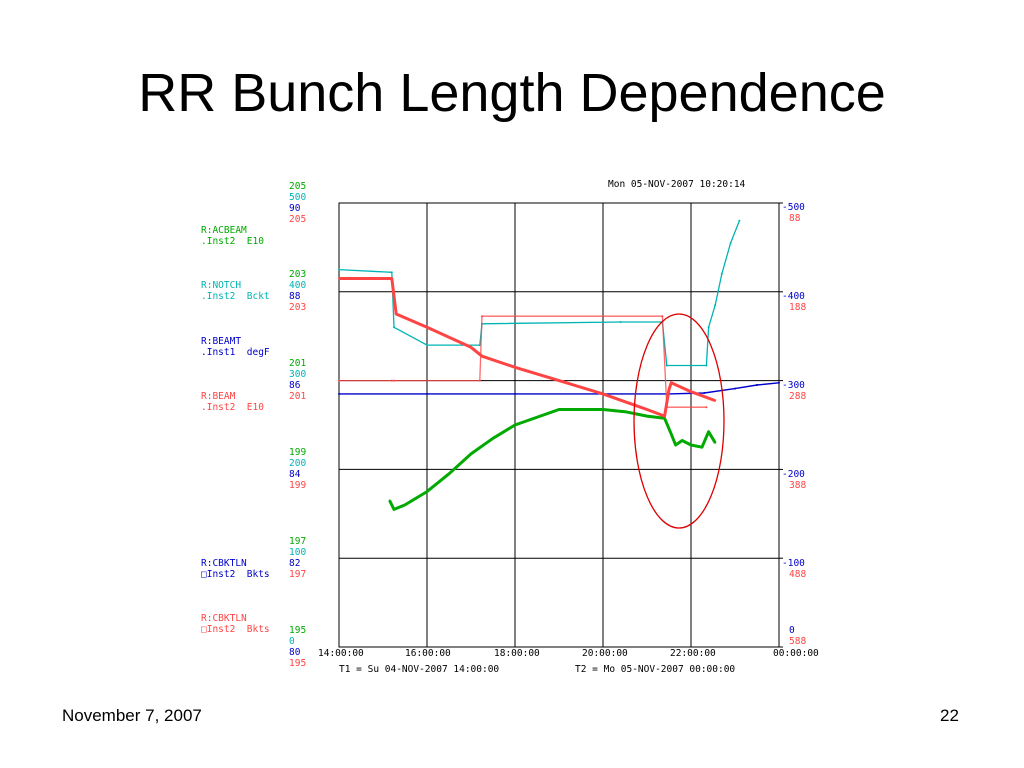  What do you see at coordinates (221, 341) in the screenshot?
I see `series-label-beamt: R:BEAMT` at bounding box center [221, 341].